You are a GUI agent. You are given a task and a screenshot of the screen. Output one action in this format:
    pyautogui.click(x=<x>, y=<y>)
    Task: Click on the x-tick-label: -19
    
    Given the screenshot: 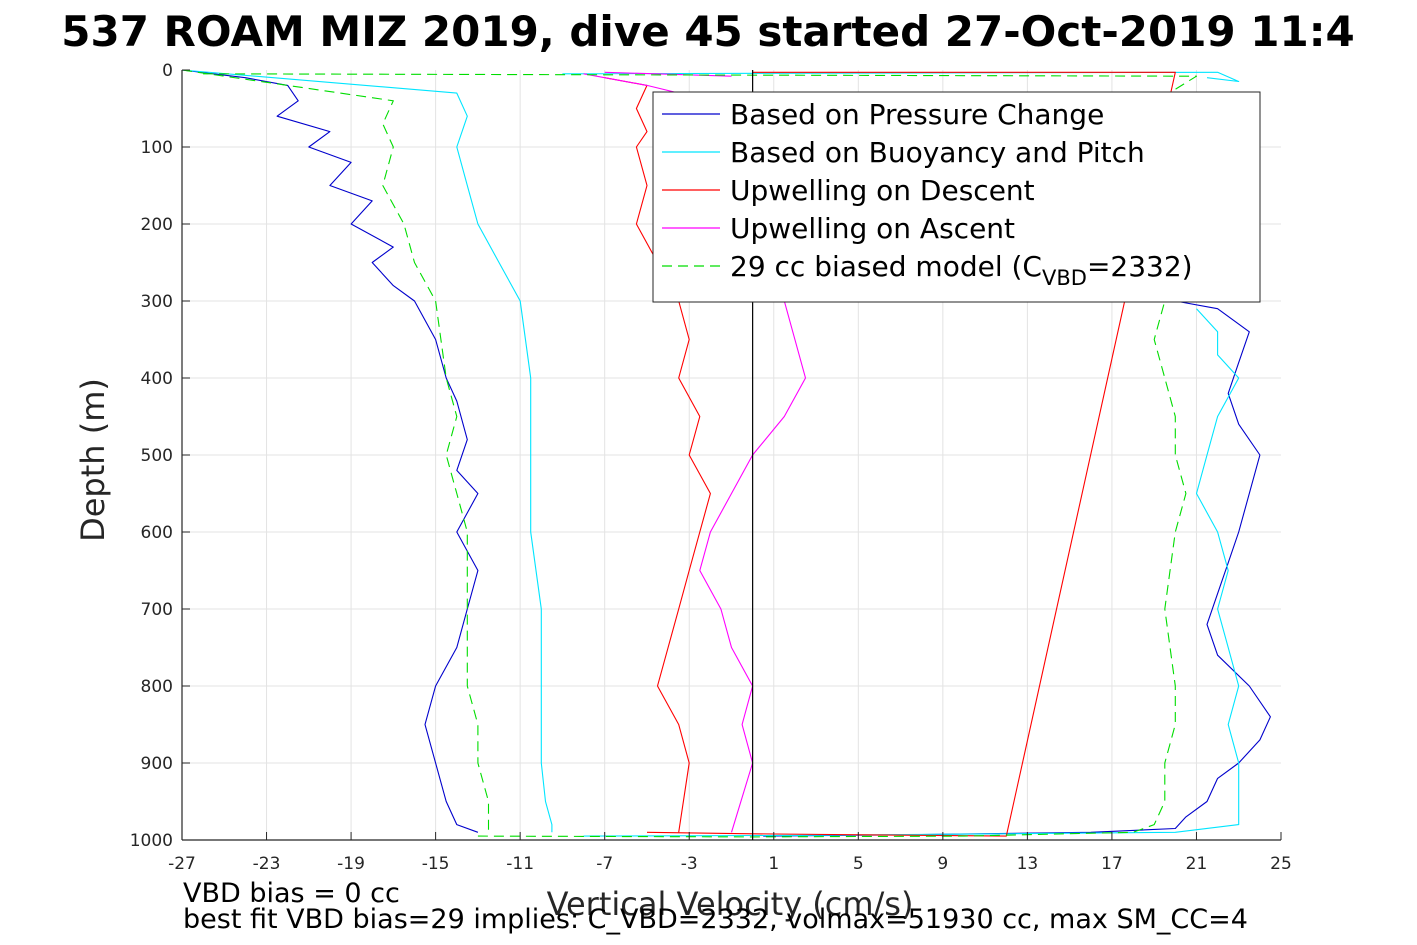 What is the action you would take?
    pyautogui.click(x=351, y=864)
    